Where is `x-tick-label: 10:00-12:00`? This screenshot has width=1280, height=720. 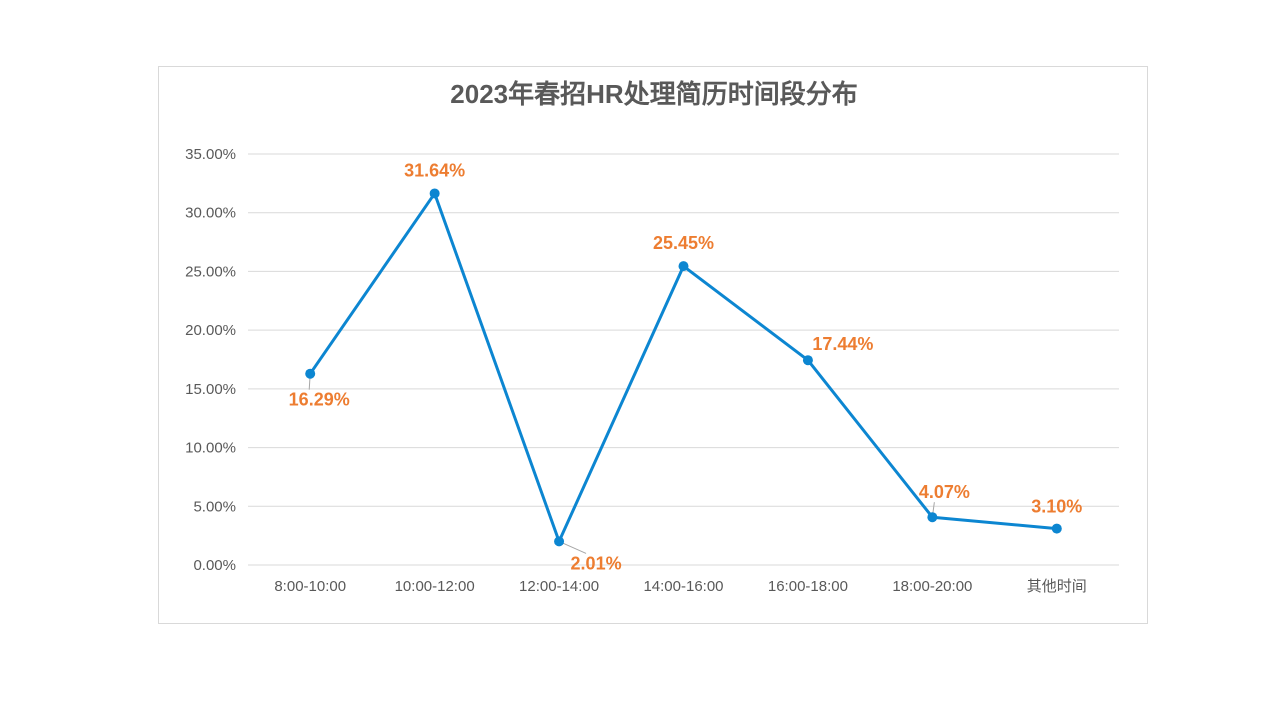 x-tick-label: 10:00-12:00 is located at coordinates (435, 586).